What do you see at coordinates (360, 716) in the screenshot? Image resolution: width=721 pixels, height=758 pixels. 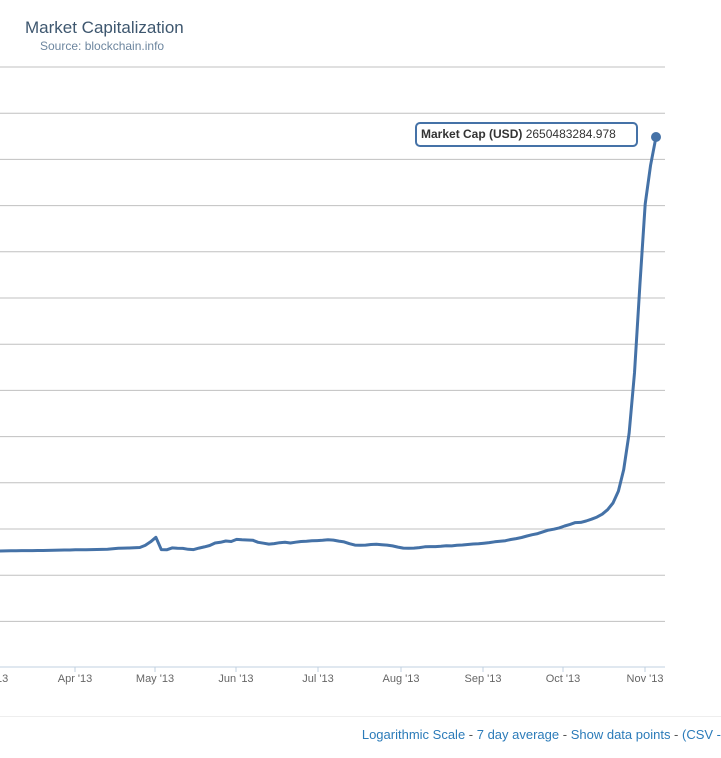 I see `footer-divider` at bounding box center [360, 716].